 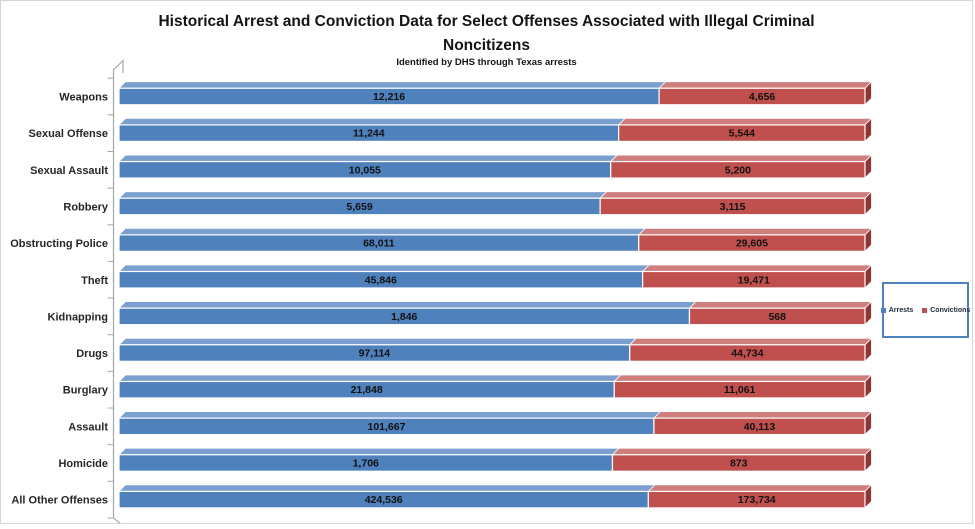 I want to click on convictions-value-label: 29,605, so click(x=752, y=244).